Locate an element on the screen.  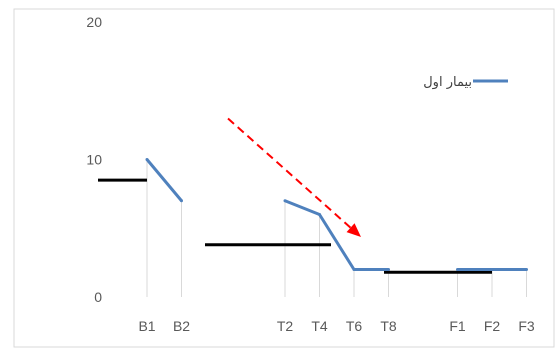
data-point-T4 is located at coordinates (319, 214).